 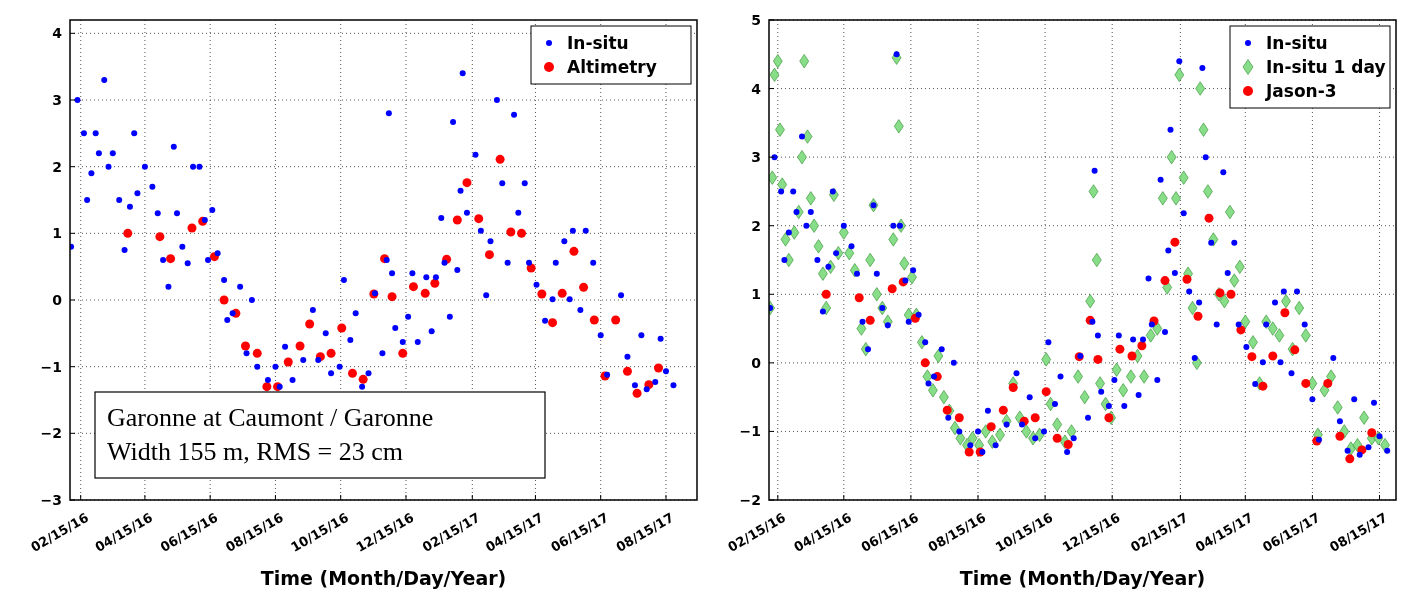 What do you see at coordinates (51, 500) in the screenshot?
I see `y-tick-label: −3` at bounding box center [51, 500].